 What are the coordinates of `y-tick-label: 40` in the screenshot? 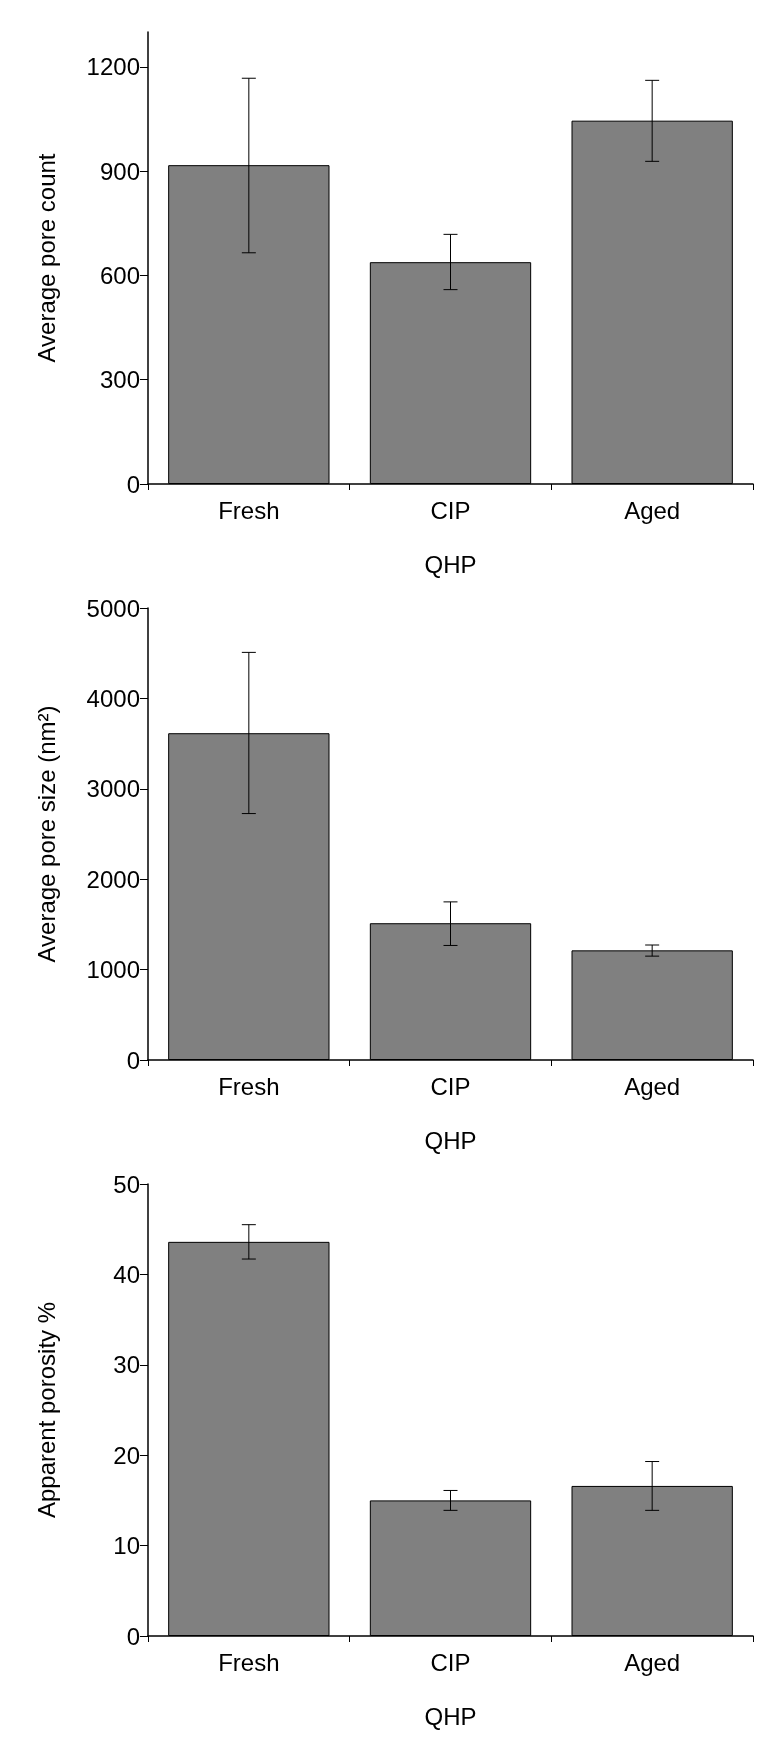 It's located at (126, 1274).